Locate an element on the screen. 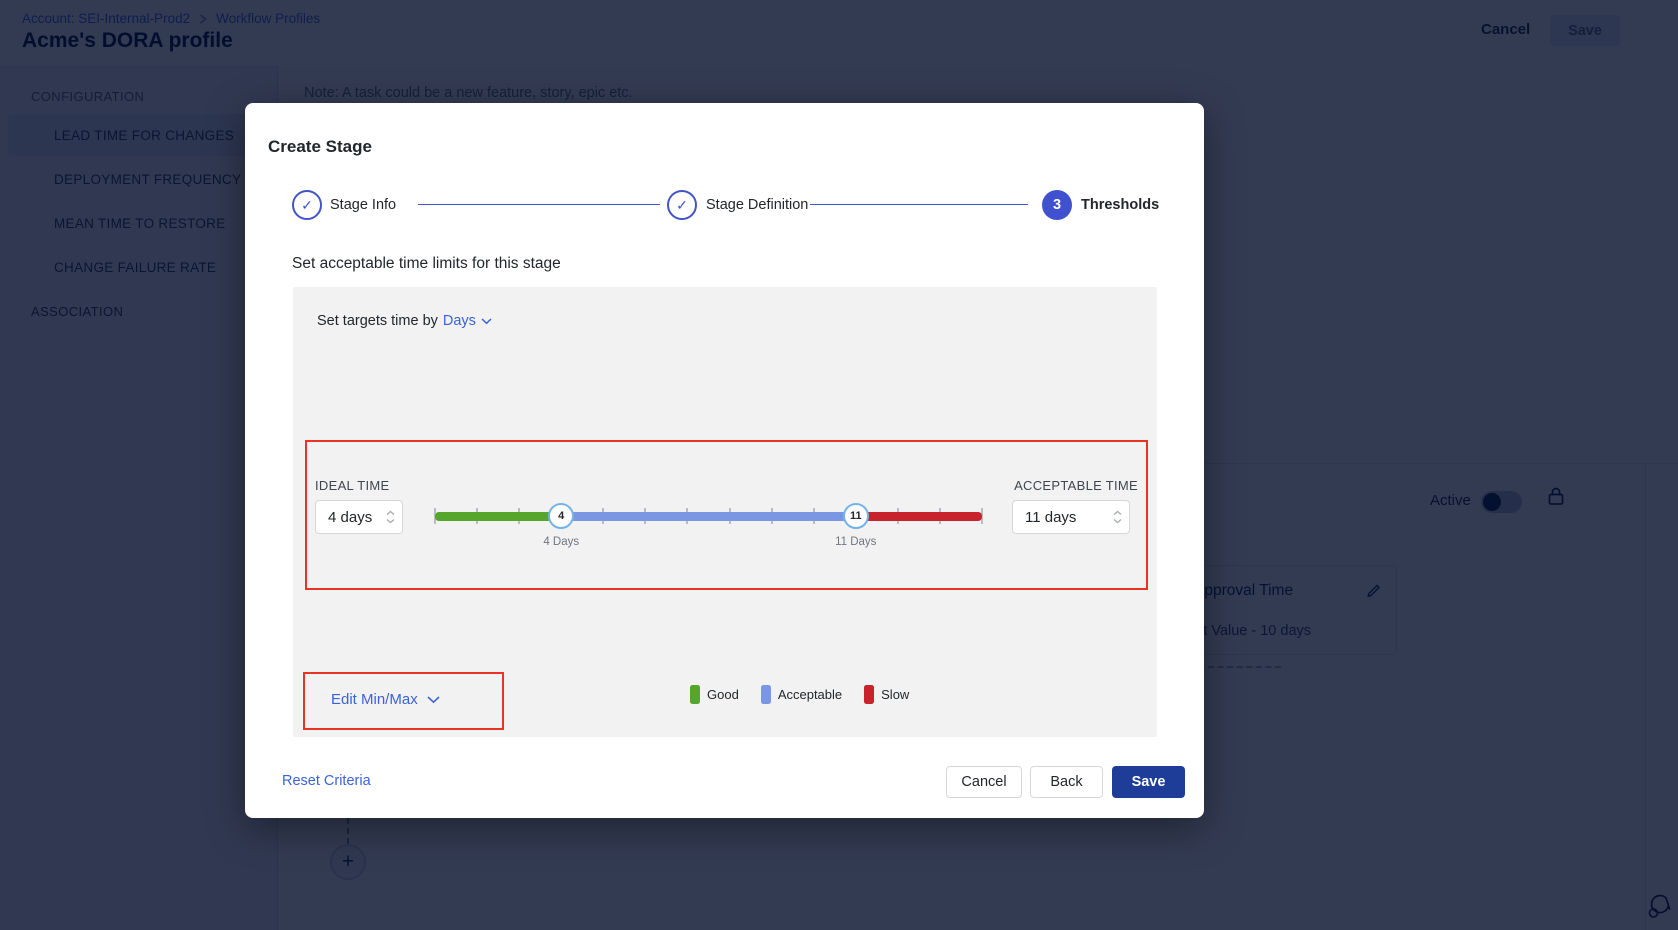 Image resolution: width=1678 pixels, height=930 pixels. edit-minmax-label: Edit Min/Max is located at coordinates (374, 699).